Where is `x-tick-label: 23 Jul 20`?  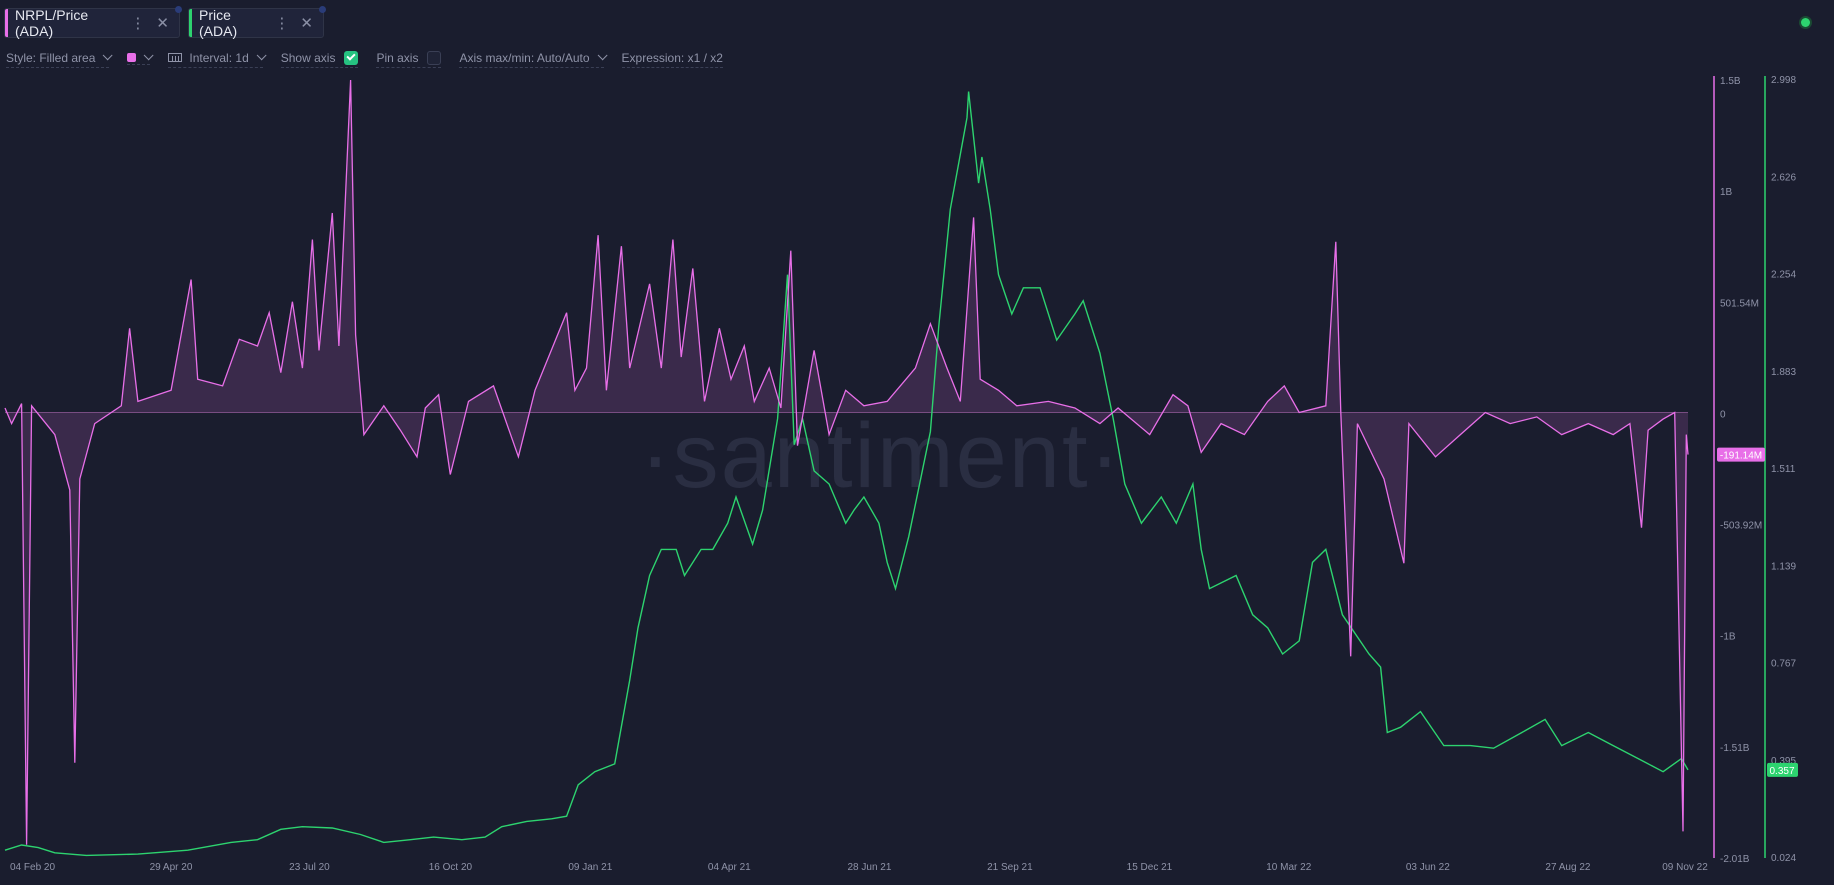 x-tick-label: 23 Jul 20 is located at coordinates (309, 867).